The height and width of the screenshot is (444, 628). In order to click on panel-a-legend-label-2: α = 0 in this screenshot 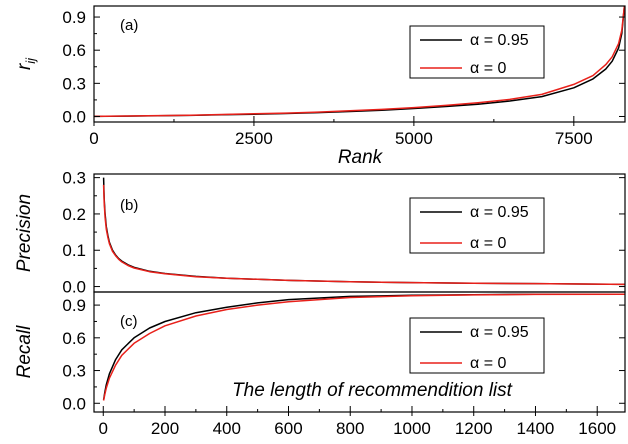, I will do `click(488, 68)`.